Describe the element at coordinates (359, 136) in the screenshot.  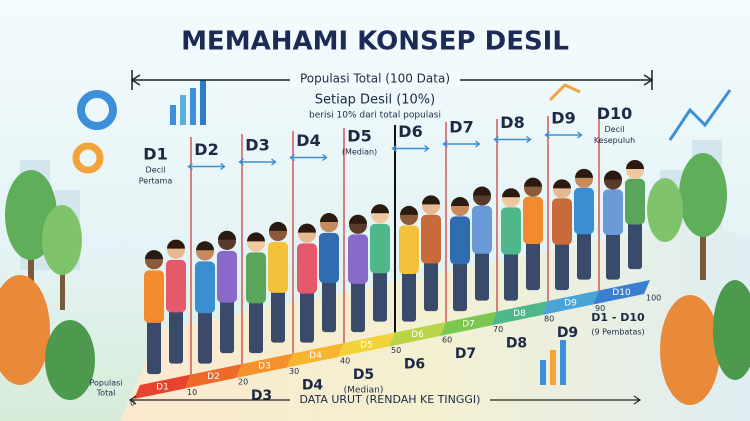
I see `decile-label: D5` at that location.